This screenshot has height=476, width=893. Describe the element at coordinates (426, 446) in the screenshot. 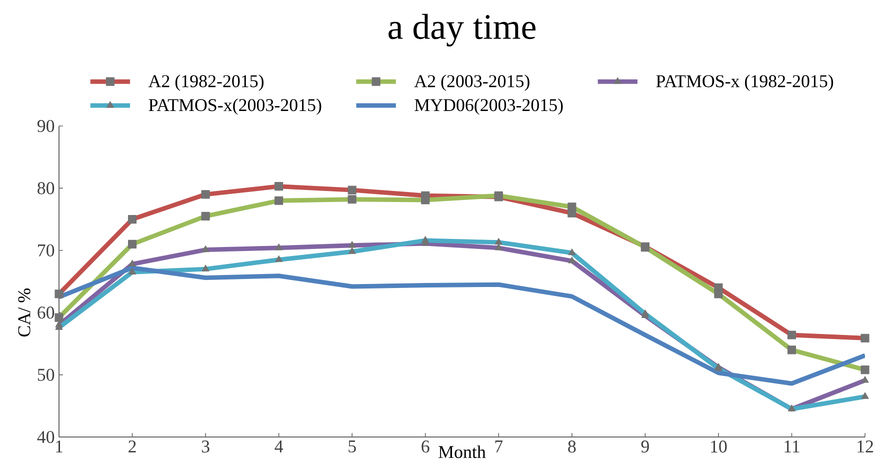

I see `x-tick-label: 6` at that location.